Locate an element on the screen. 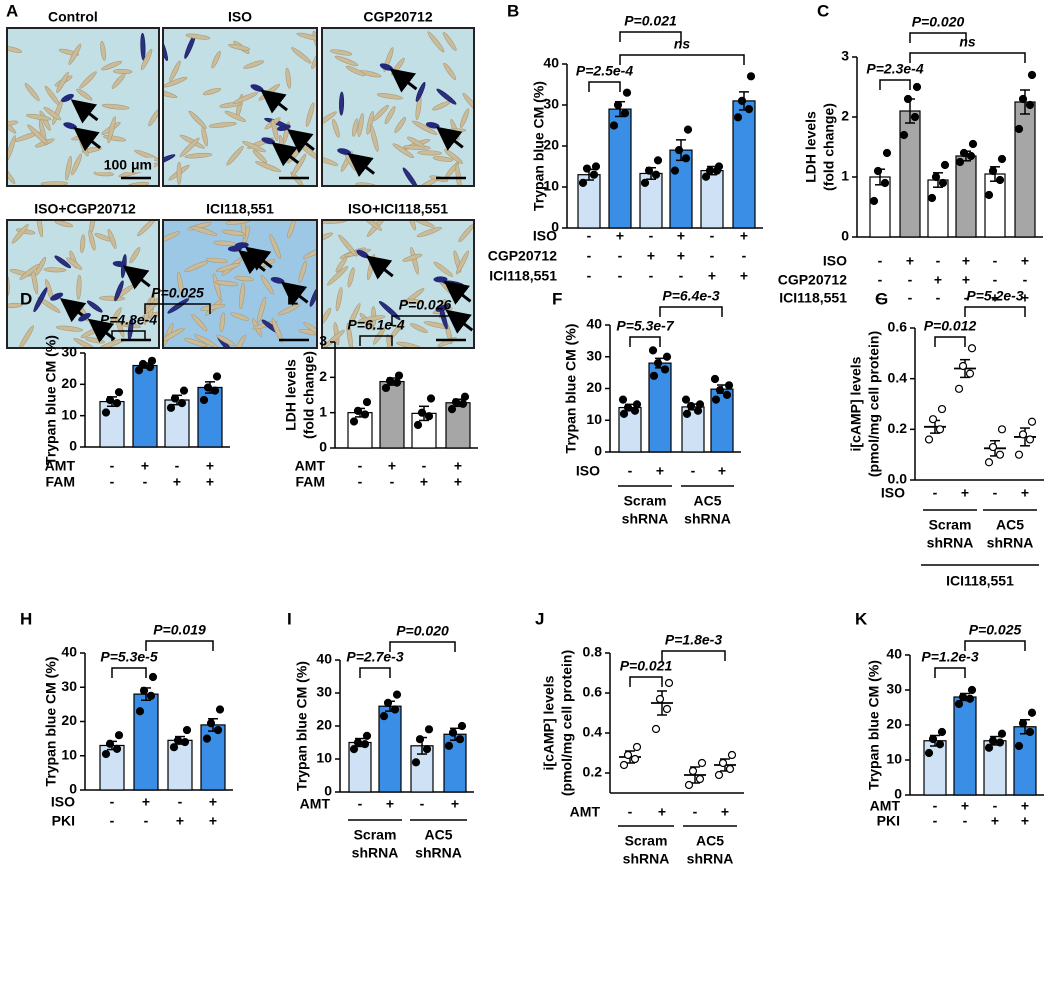 The width and height of the screenshot is (1050, 981). panel-letter: J is located at coordinates (539, 618).